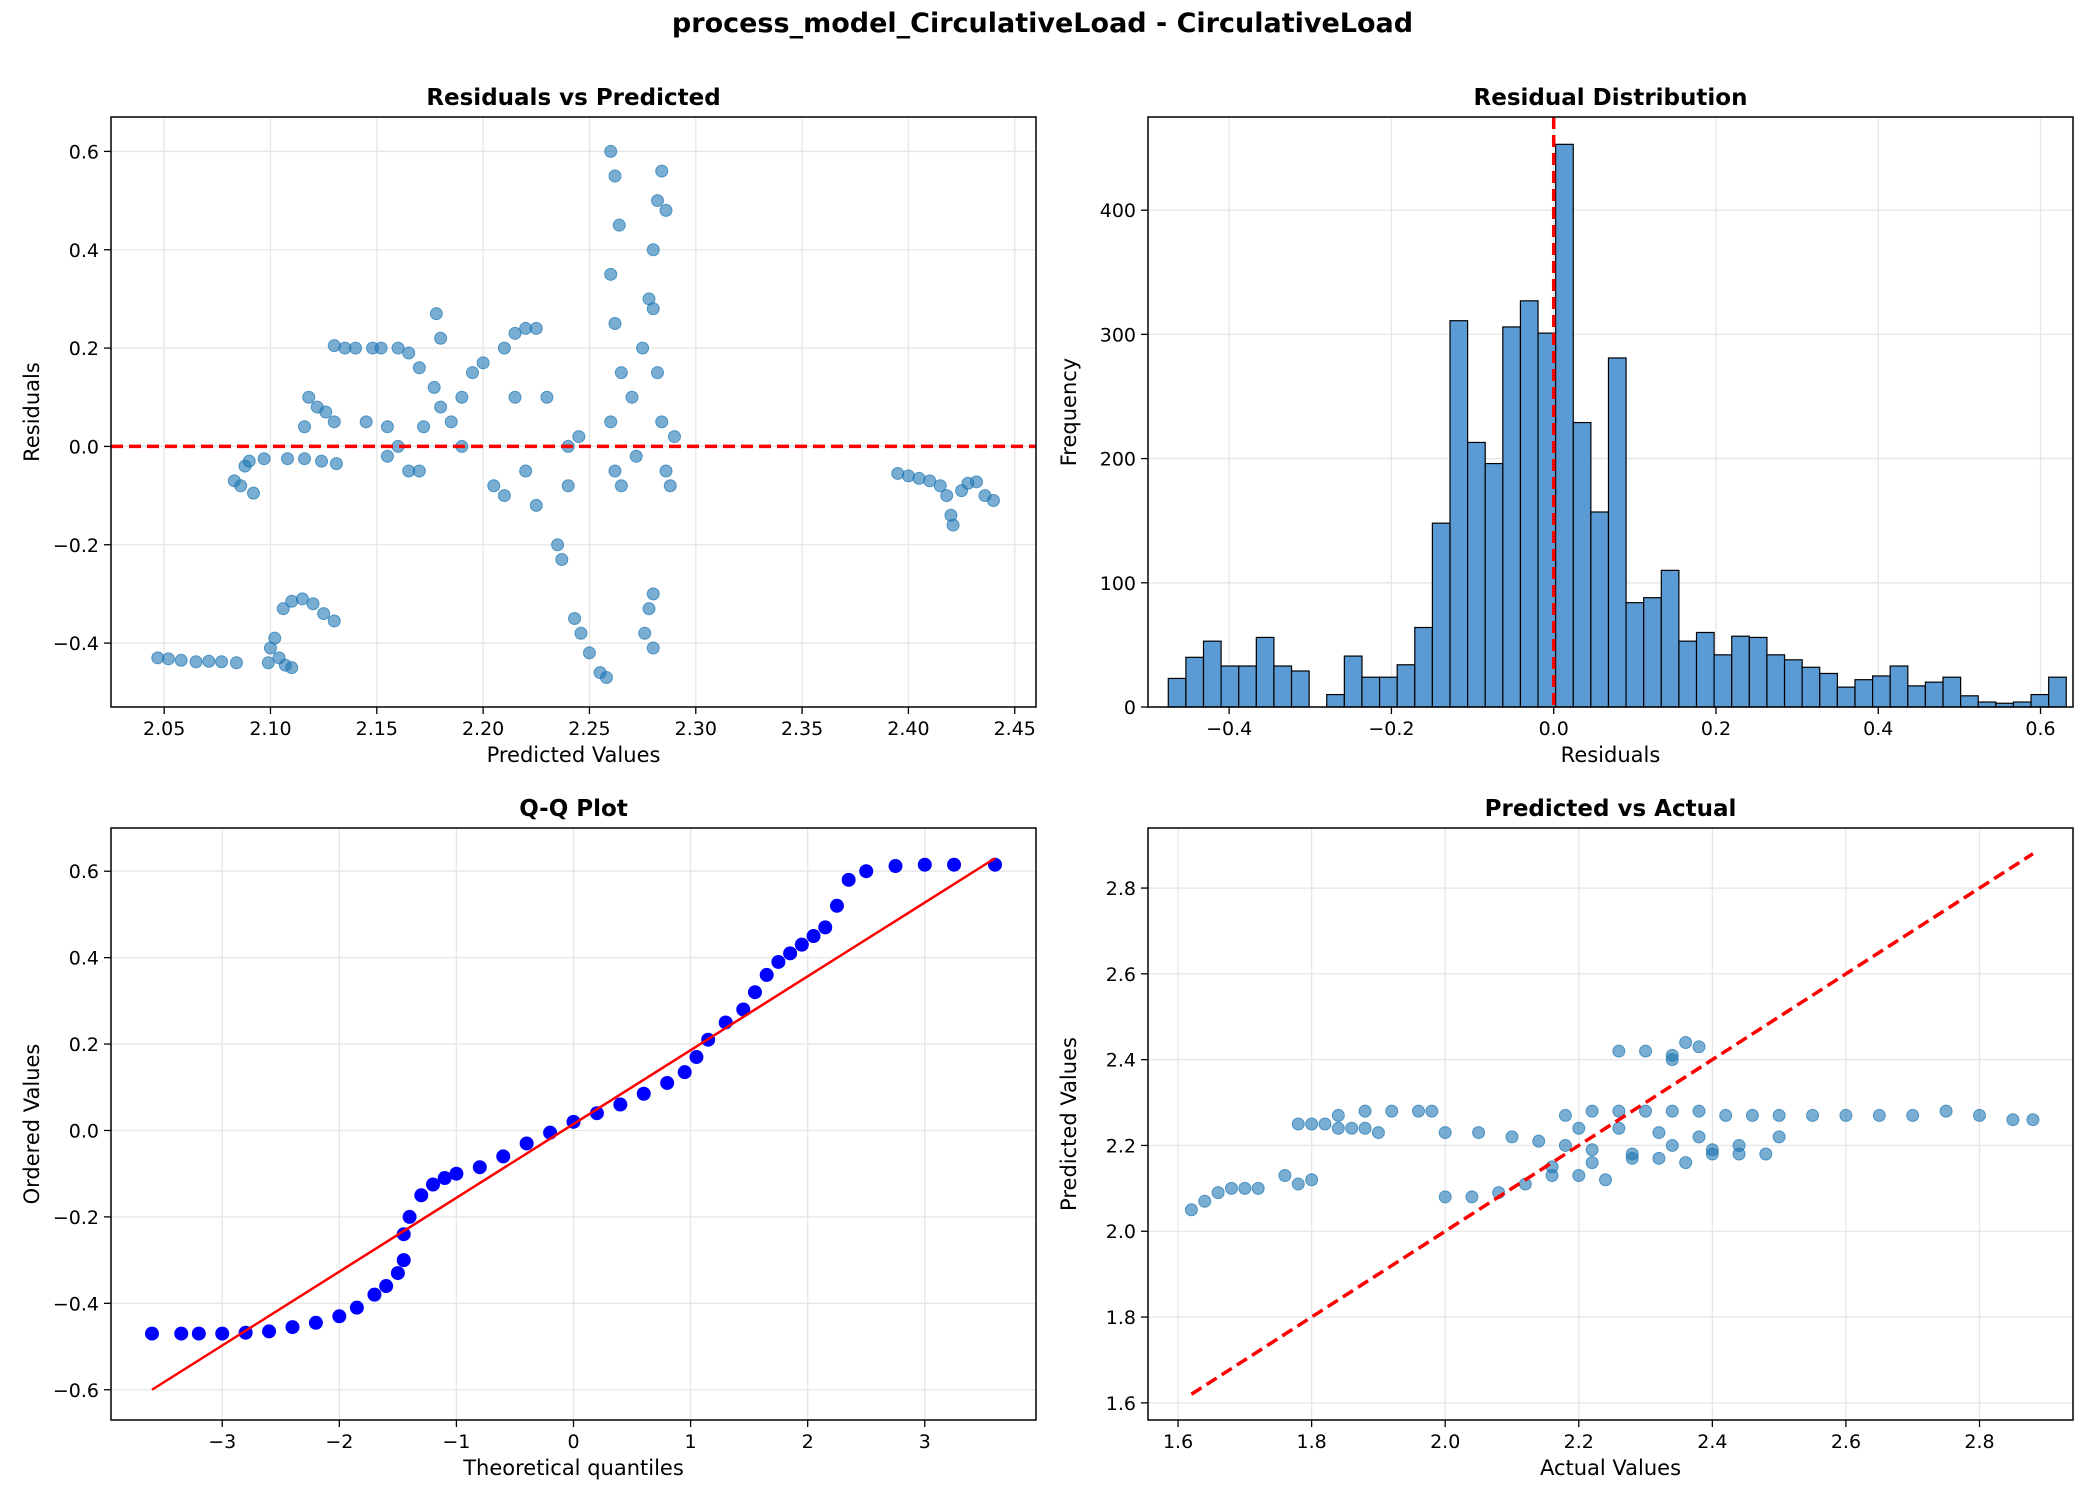 This screenshot has height=1499, width=2085. Describe the element at coordinates (1121, 1146) in the screenshot. I see `y-tick-label: 2.2` at that location.